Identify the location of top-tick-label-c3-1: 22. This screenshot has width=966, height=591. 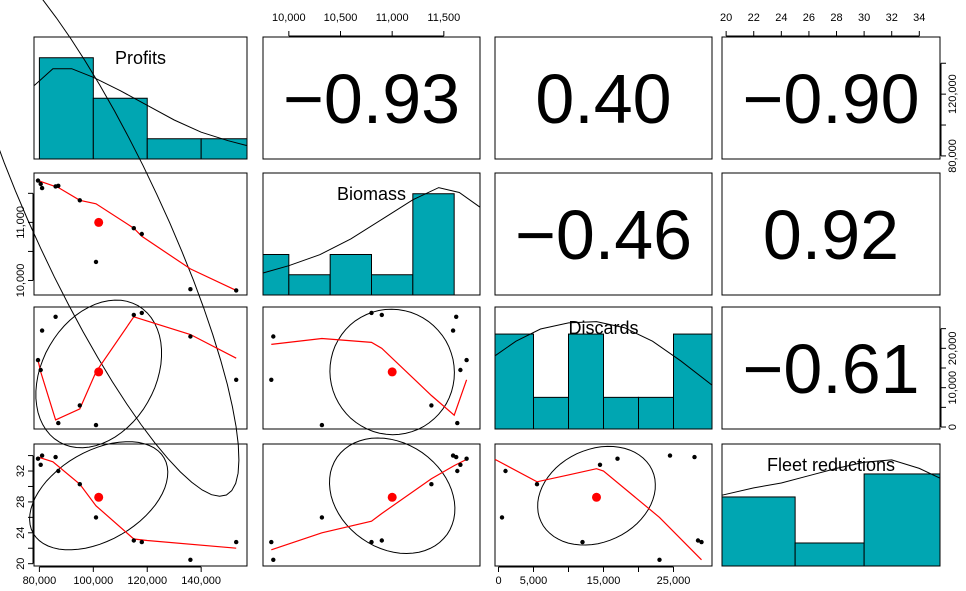
(754, 18).